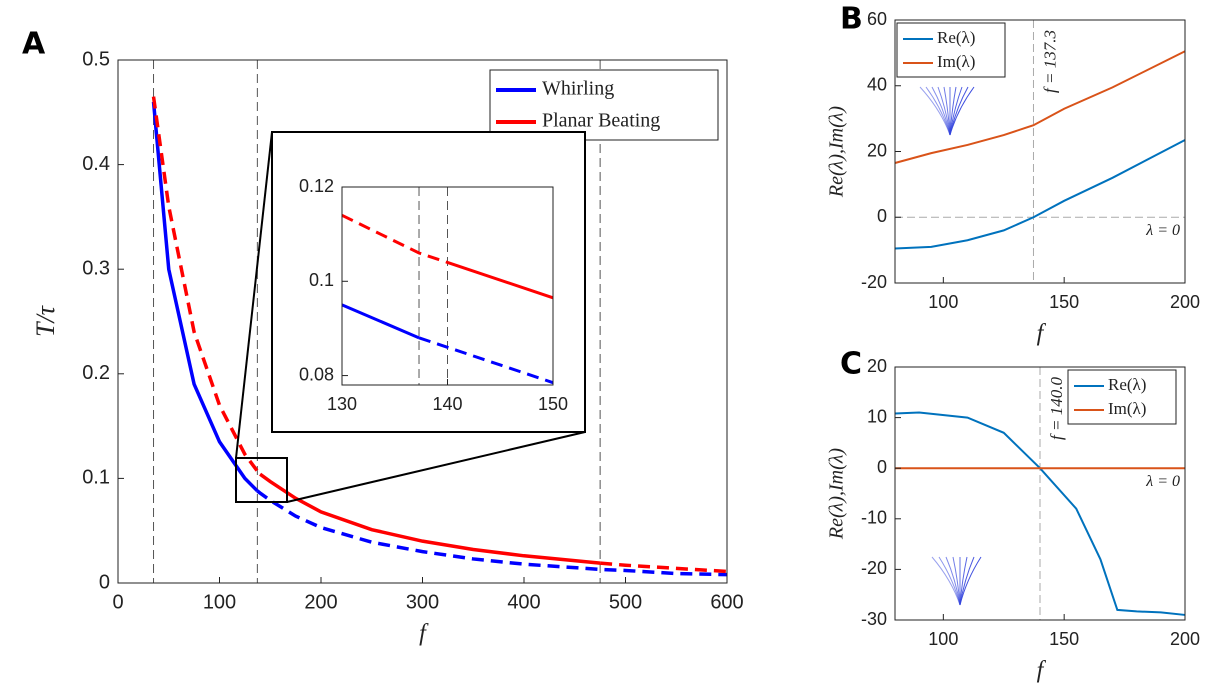 Image resolution: width=1219 pixels, height=683 pixels. What do you see at coordinates (523, 602) in the screenshot?
I see `x-tick-label: 400` at bounding box center [523, 602].